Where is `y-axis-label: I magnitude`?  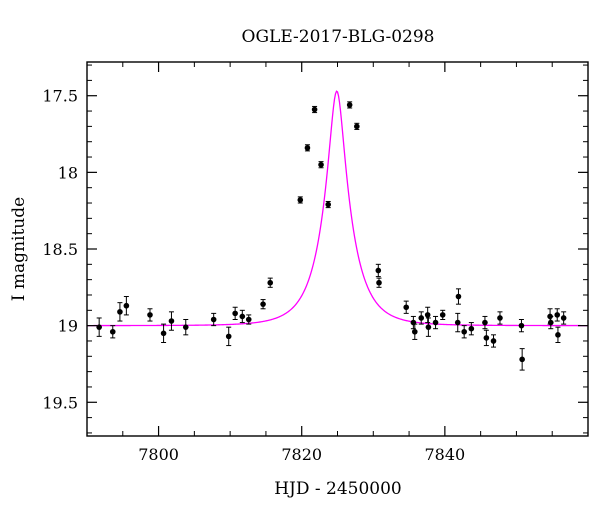 y-axis-label: I magnitude is located at coordinates (19, 249).